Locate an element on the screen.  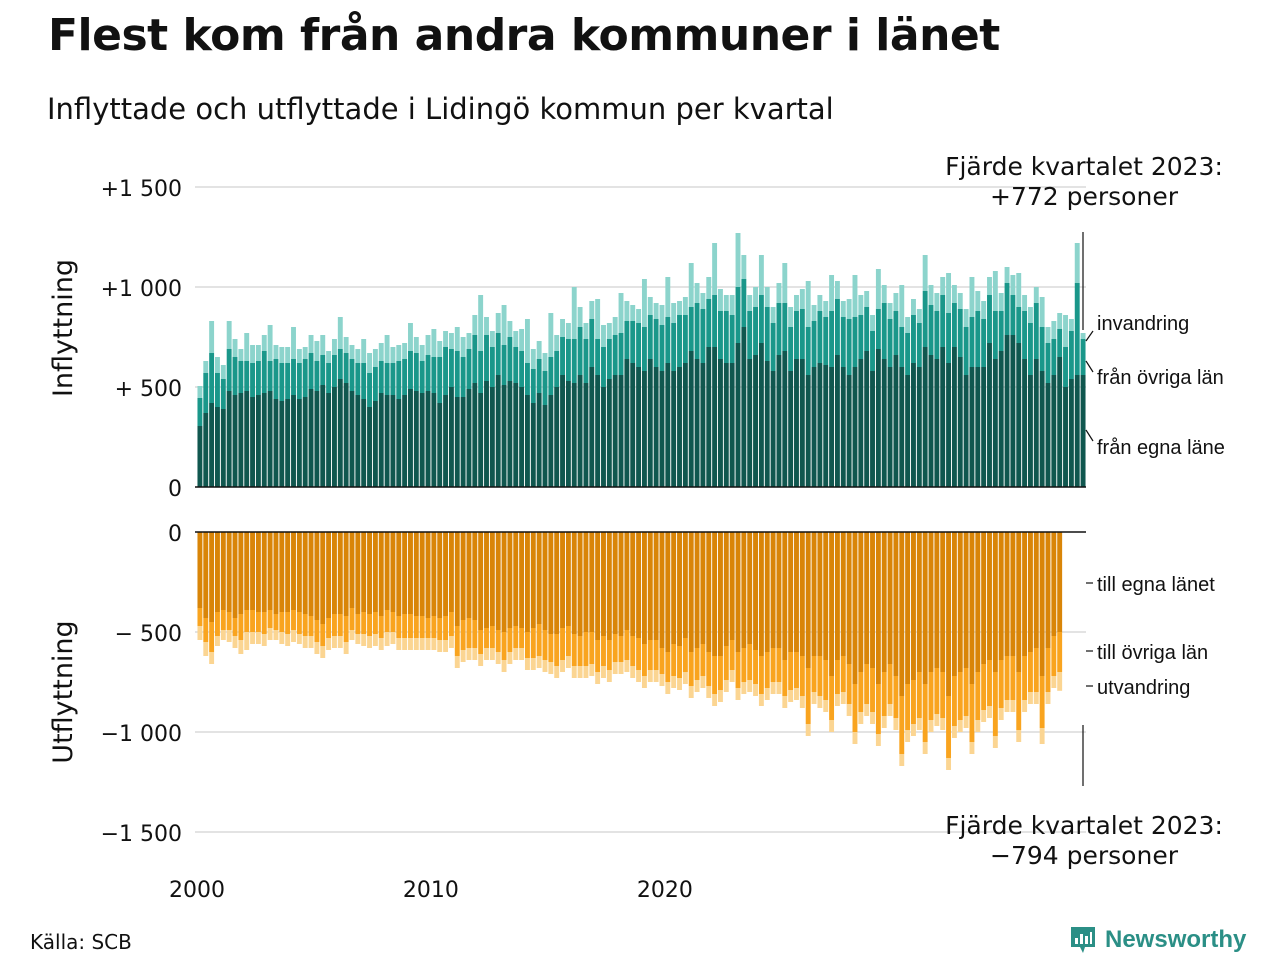
newsworthy-logo-icon is located at coordinates (1083, 940).